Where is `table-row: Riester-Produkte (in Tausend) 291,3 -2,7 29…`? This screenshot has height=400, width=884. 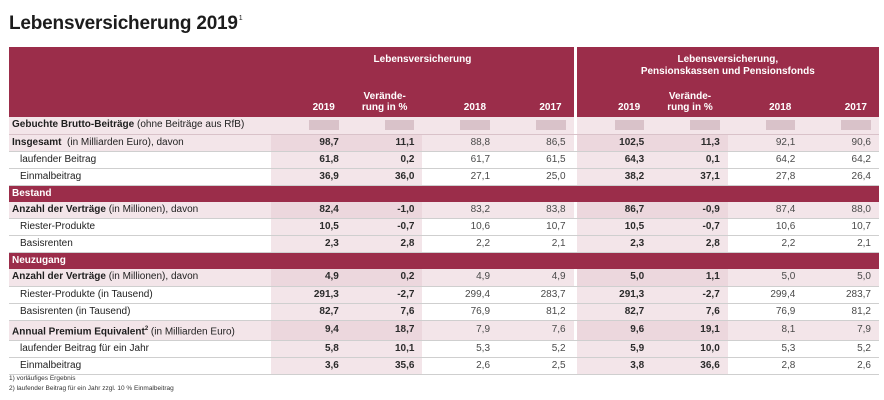 table-row: Riester-Produkte (in Tausend) 291,3 -2,7 29… is located at coordinates (444, 295).